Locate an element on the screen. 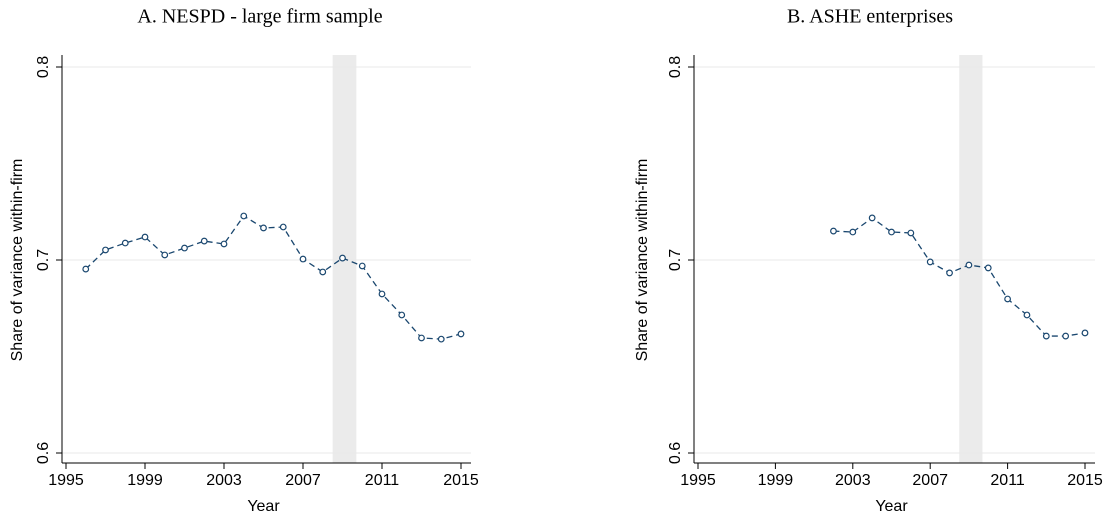 This screenshot has width=1115, height=517. chart-title: A. NESPD - large firm sample is located at coordinates (259, 17).